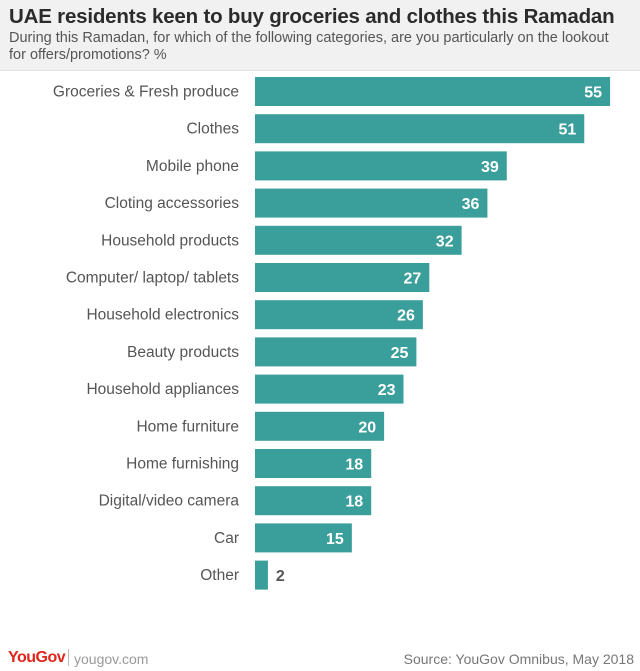  Describe the element at coordinates (192, 166) in the screenshot. I see `category-label: Mobile phone` at that location.